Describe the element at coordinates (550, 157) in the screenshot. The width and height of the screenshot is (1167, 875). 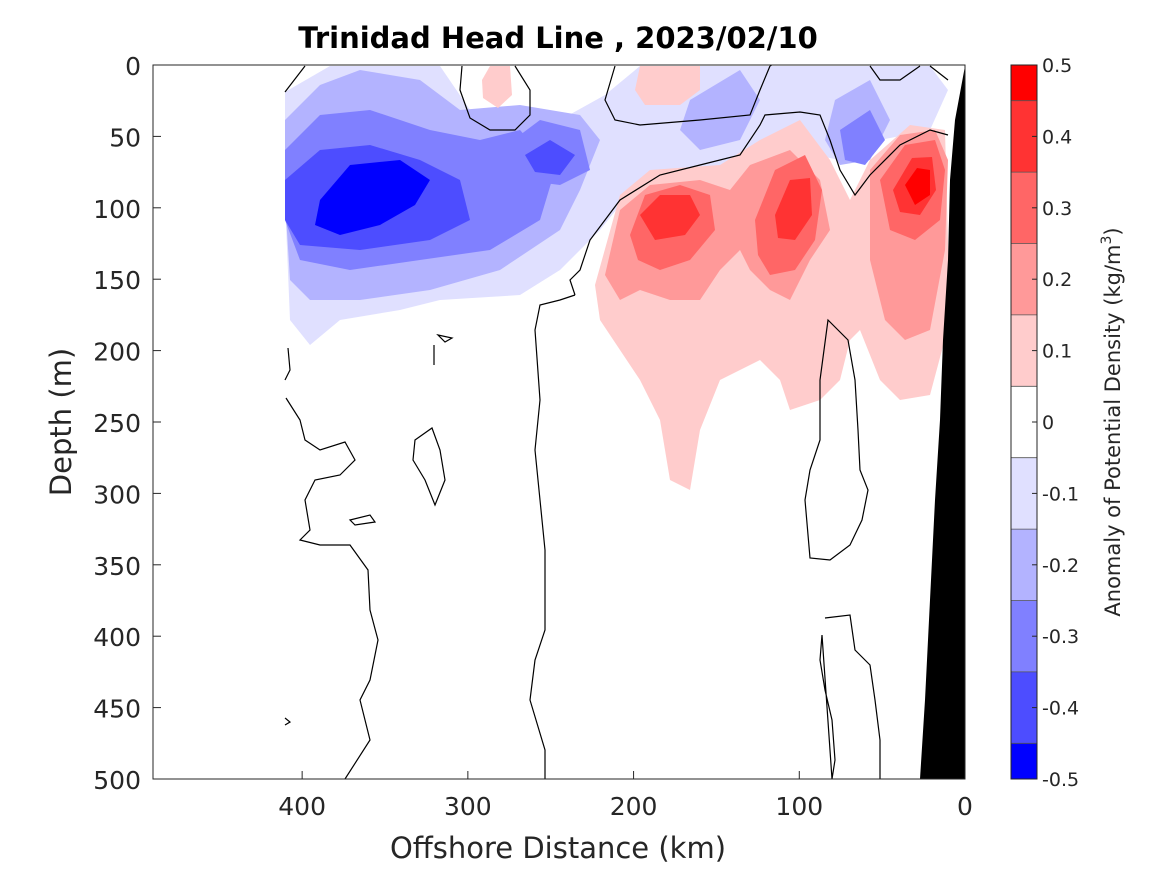
I see `contour-level-neg04-b` at that location.